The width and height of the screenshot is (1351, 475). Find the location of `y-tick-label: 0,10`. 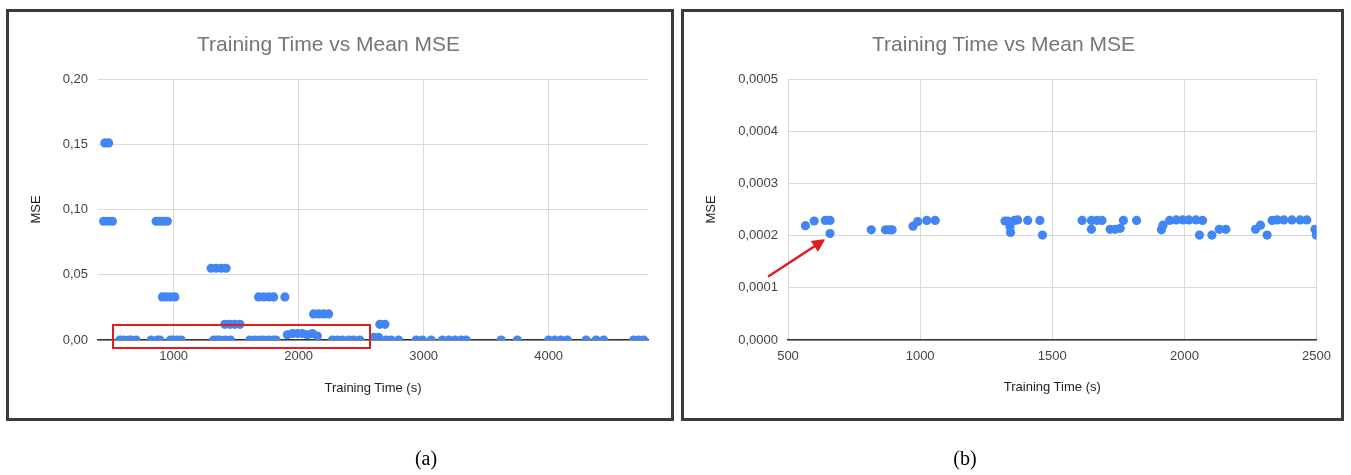

y-tick-label: 0,10 is located at coordinates (75, 209).